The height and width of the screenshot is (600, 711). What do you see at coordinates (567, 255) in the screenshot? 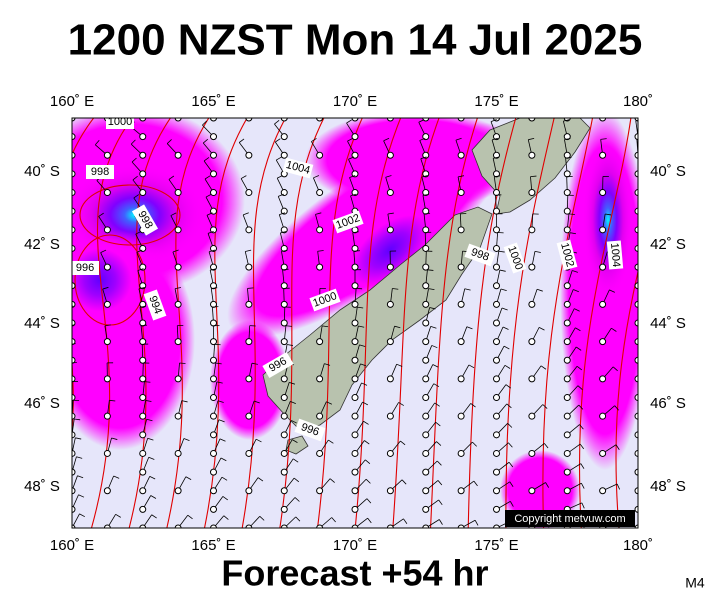
I see `isobar-label: 1002` at bounding box center [567, 255].